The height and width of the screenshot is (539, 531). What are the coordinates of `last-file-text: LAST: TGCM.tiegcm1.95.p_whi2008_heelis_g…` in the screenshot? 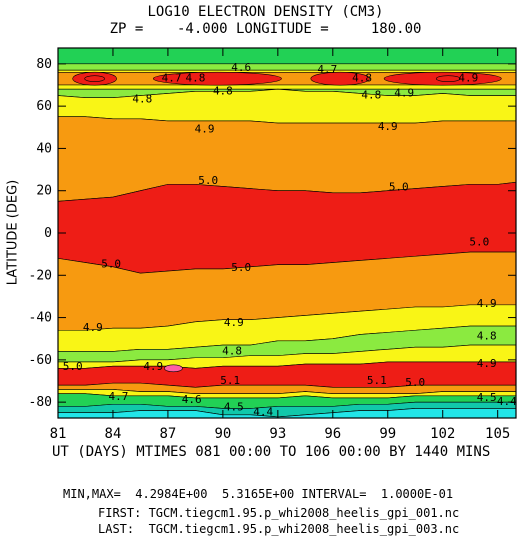 It's located at (279, 529).